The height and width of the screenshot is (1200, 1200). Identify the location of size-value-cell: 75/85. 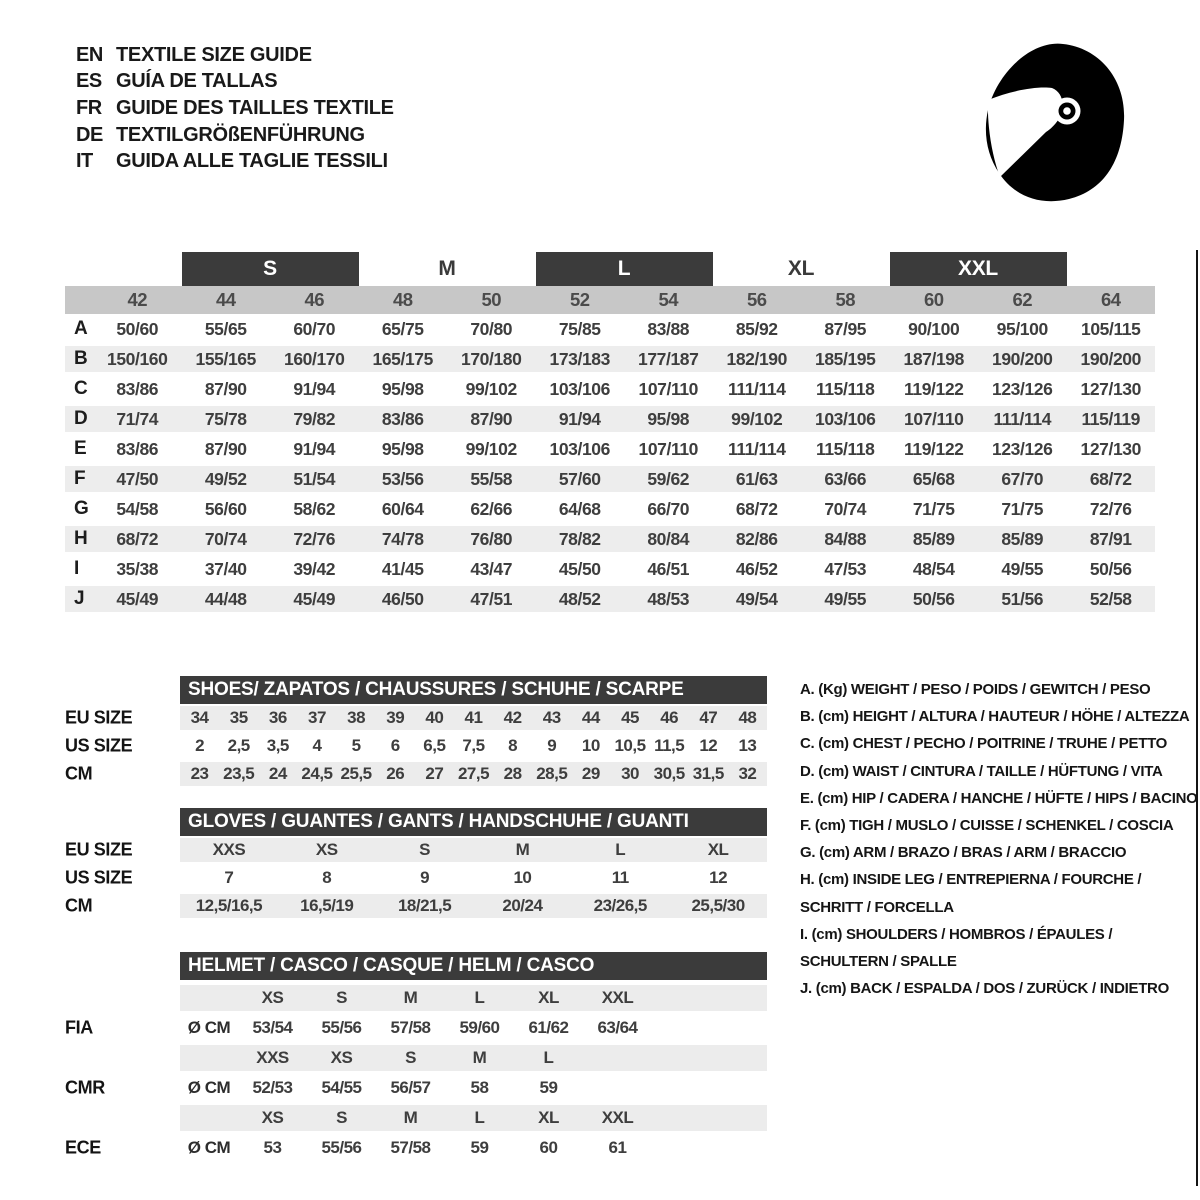
(579, 328).